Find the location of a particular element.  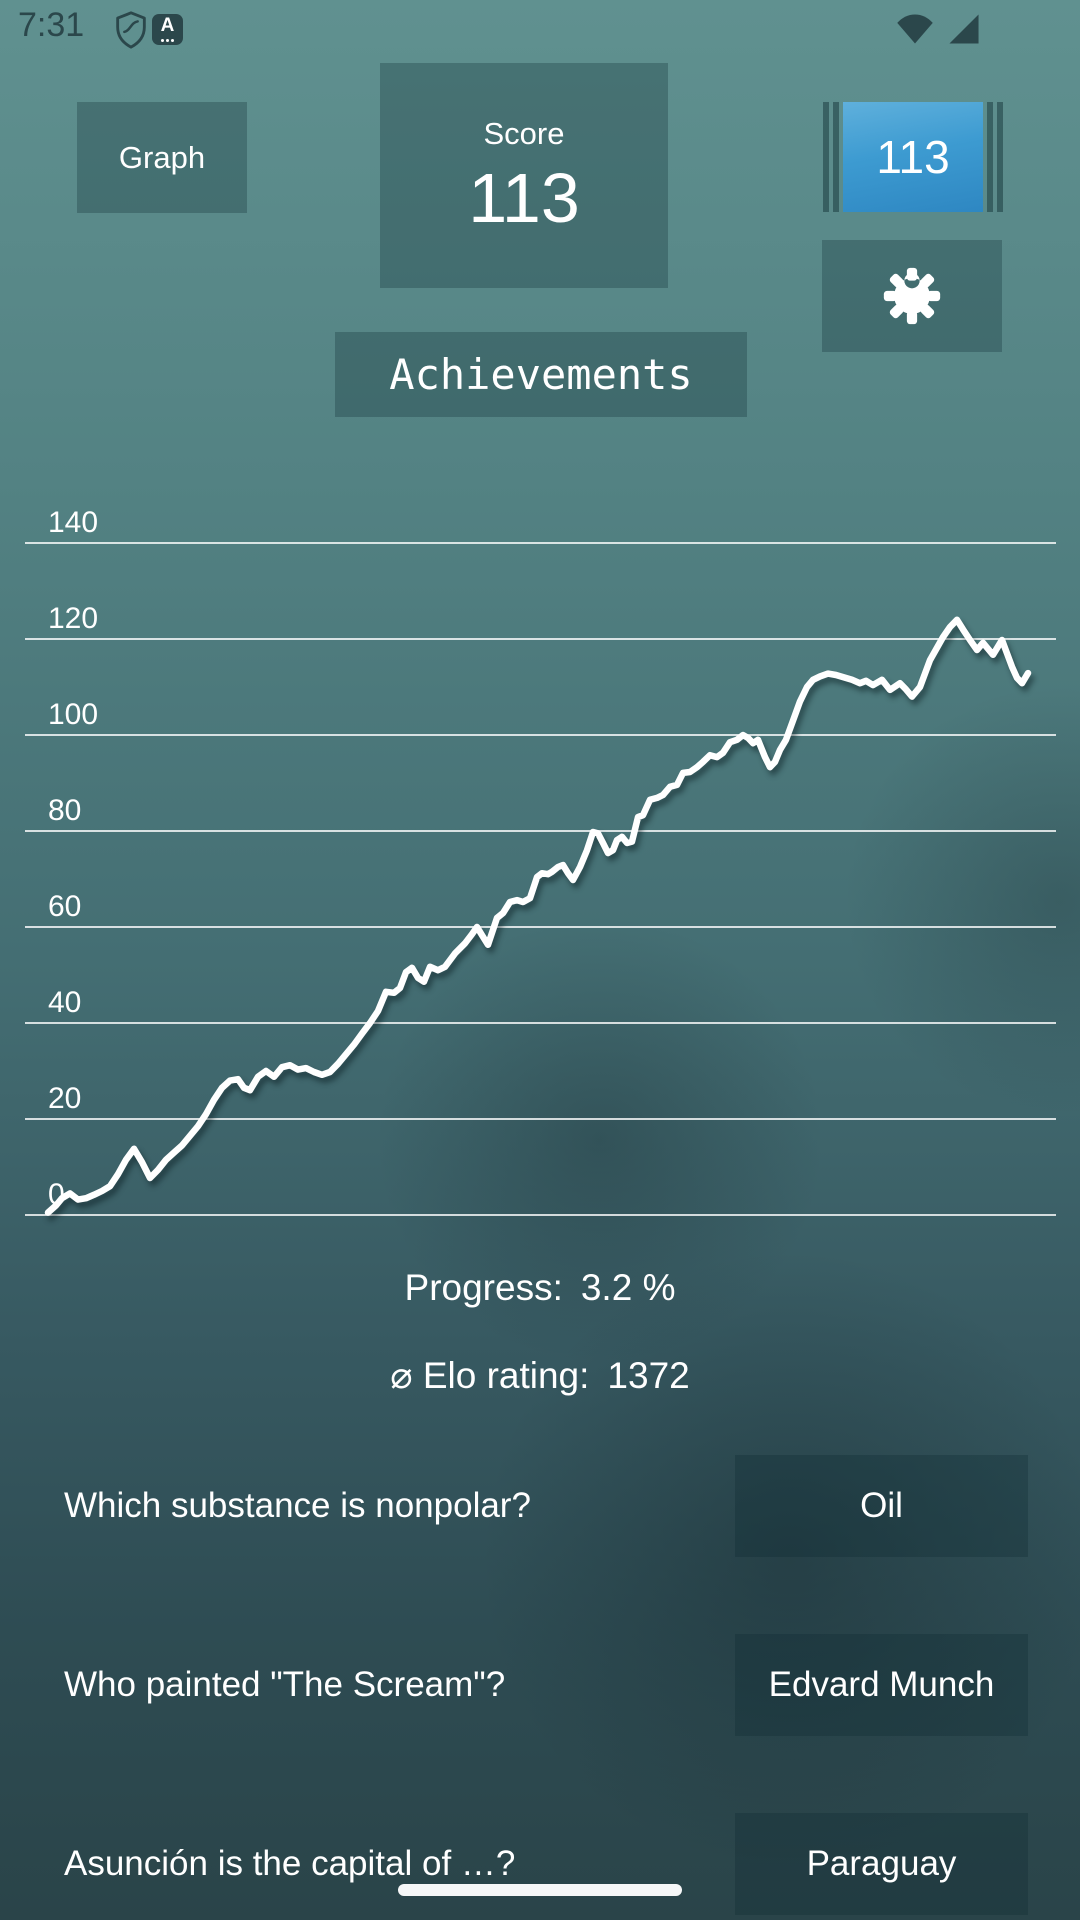

level-value-box: 113 is located at coordinates (913, 157).